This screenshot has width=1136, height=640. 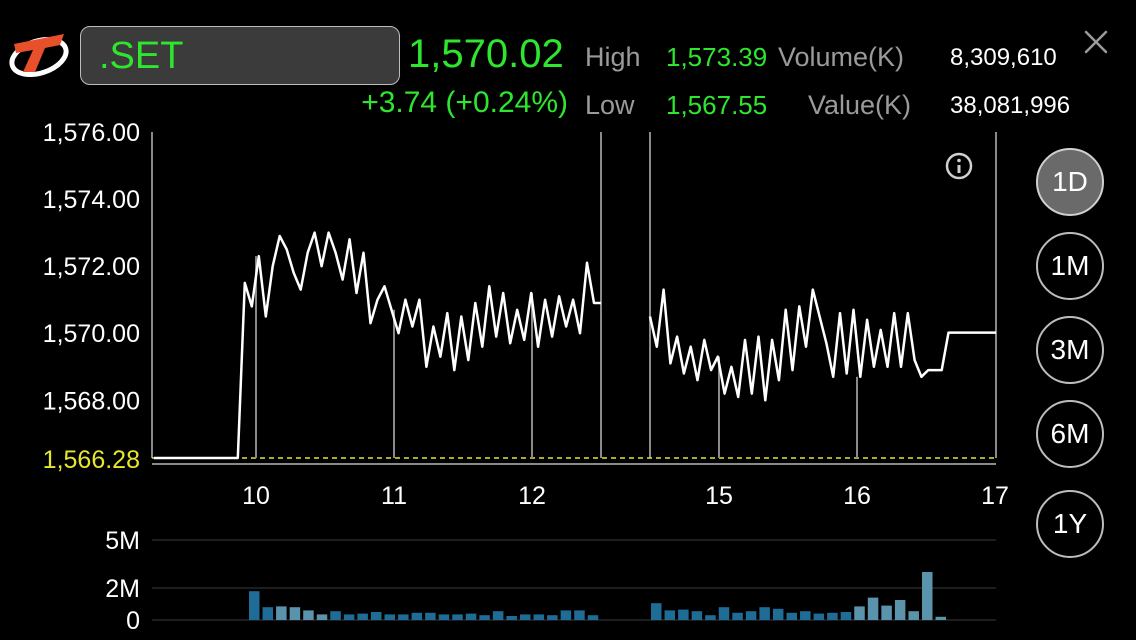 I want to click on symbol-search-input: .SET, so click(x=240, y=55).